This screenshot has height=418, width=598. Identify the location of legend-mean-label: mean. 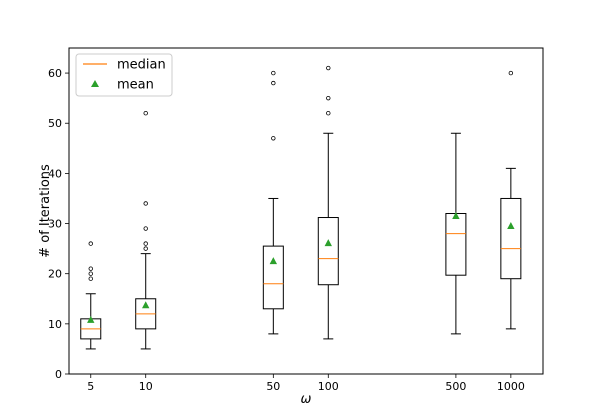
(135, 85).